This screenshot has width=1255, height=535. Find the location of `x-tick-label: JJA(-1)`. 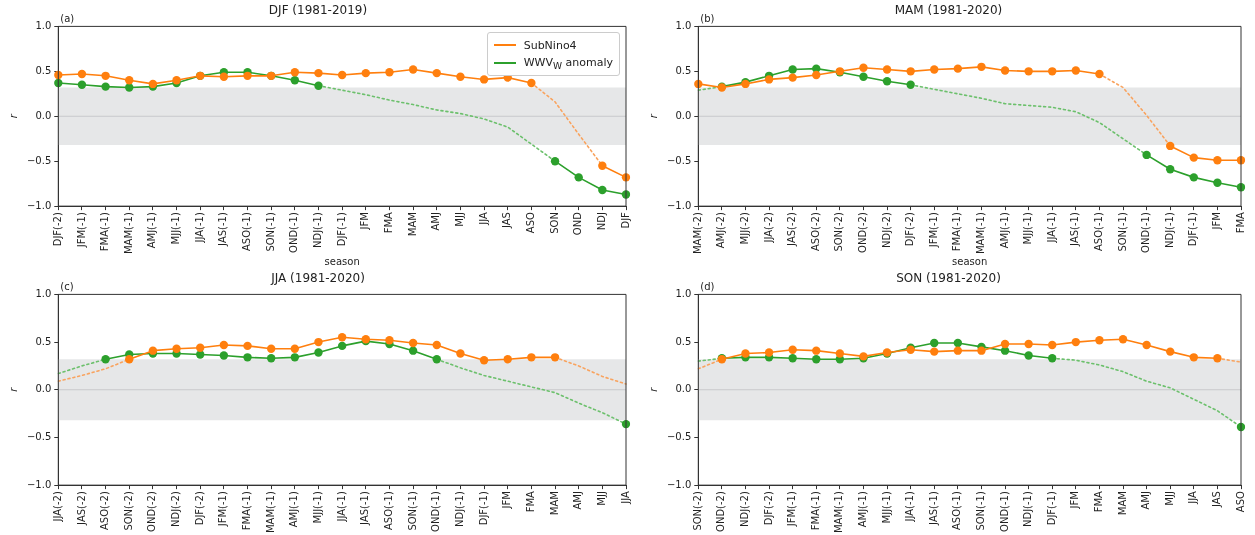

x-tick-label: JJA(-1) is located at coordinates (1051, 228).